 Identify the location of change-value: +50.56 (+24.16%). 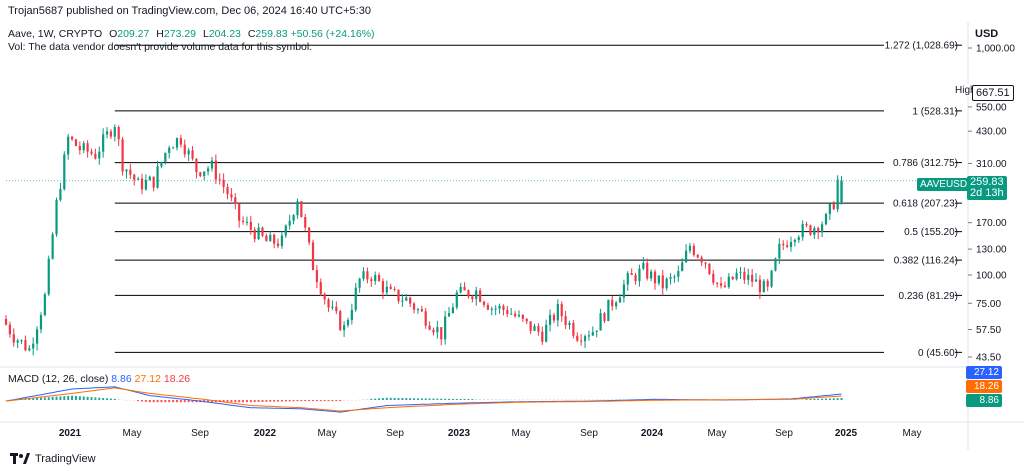
(332, 34).